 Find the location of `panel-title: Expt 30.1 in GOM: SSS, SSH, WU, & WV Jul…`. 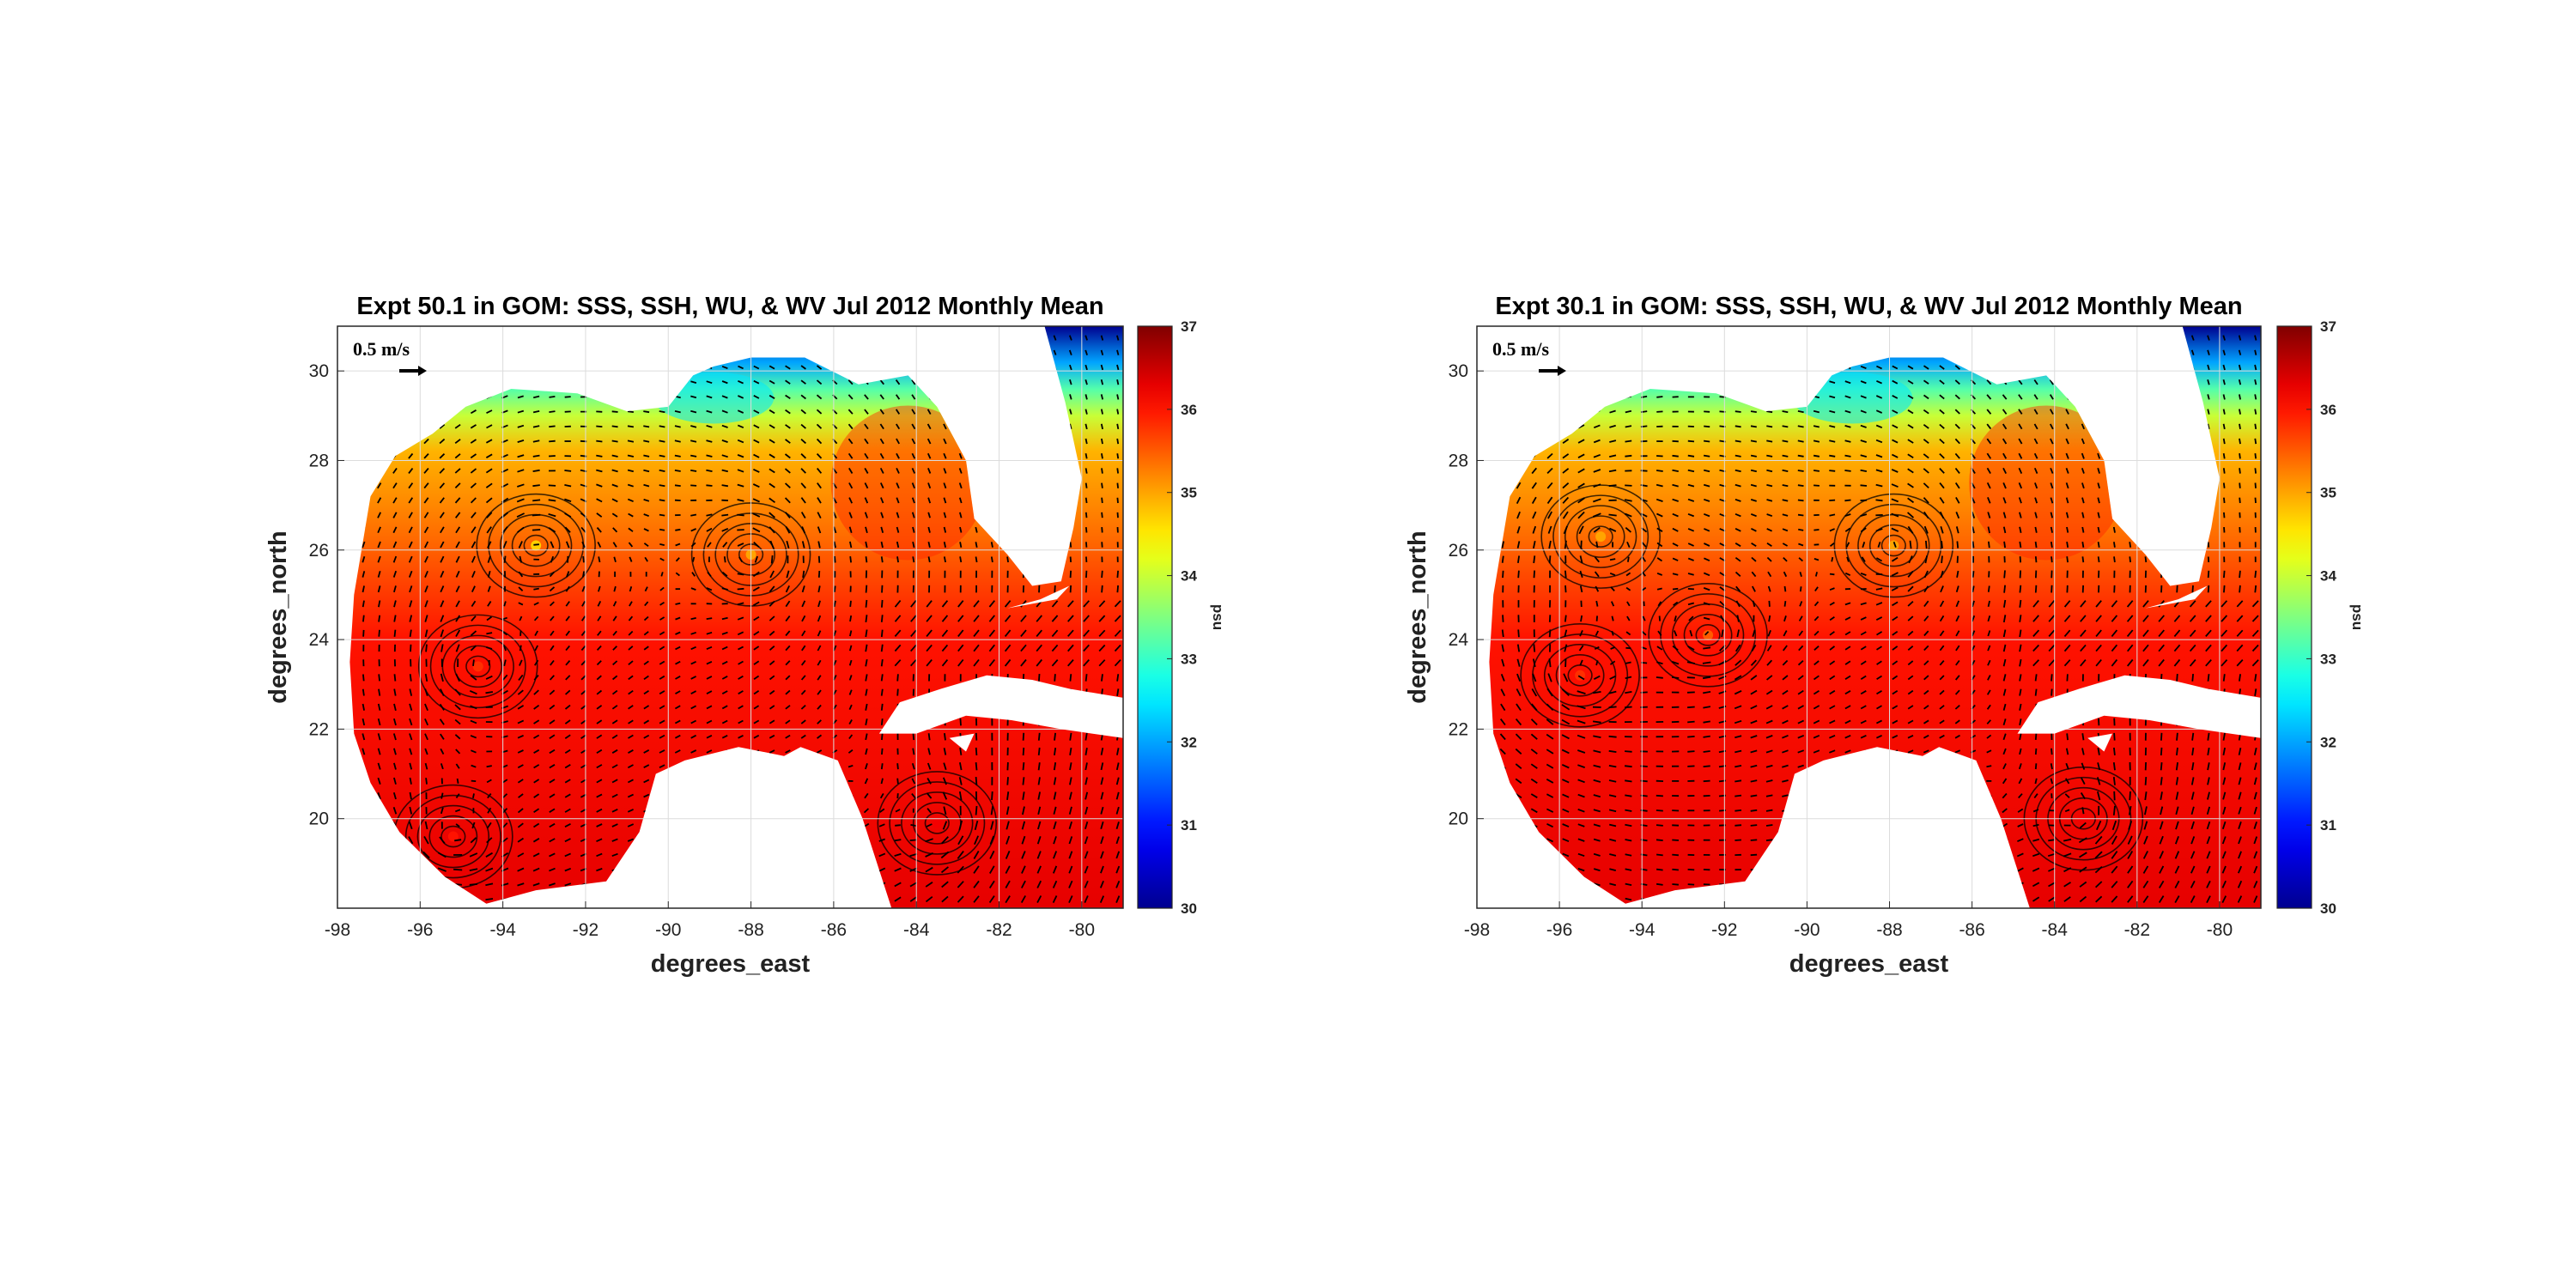

panel-title: Expt 30.1 in GOM: SSS, SSH, WU, & WV Jul… is located at coordinates (1868, 306).